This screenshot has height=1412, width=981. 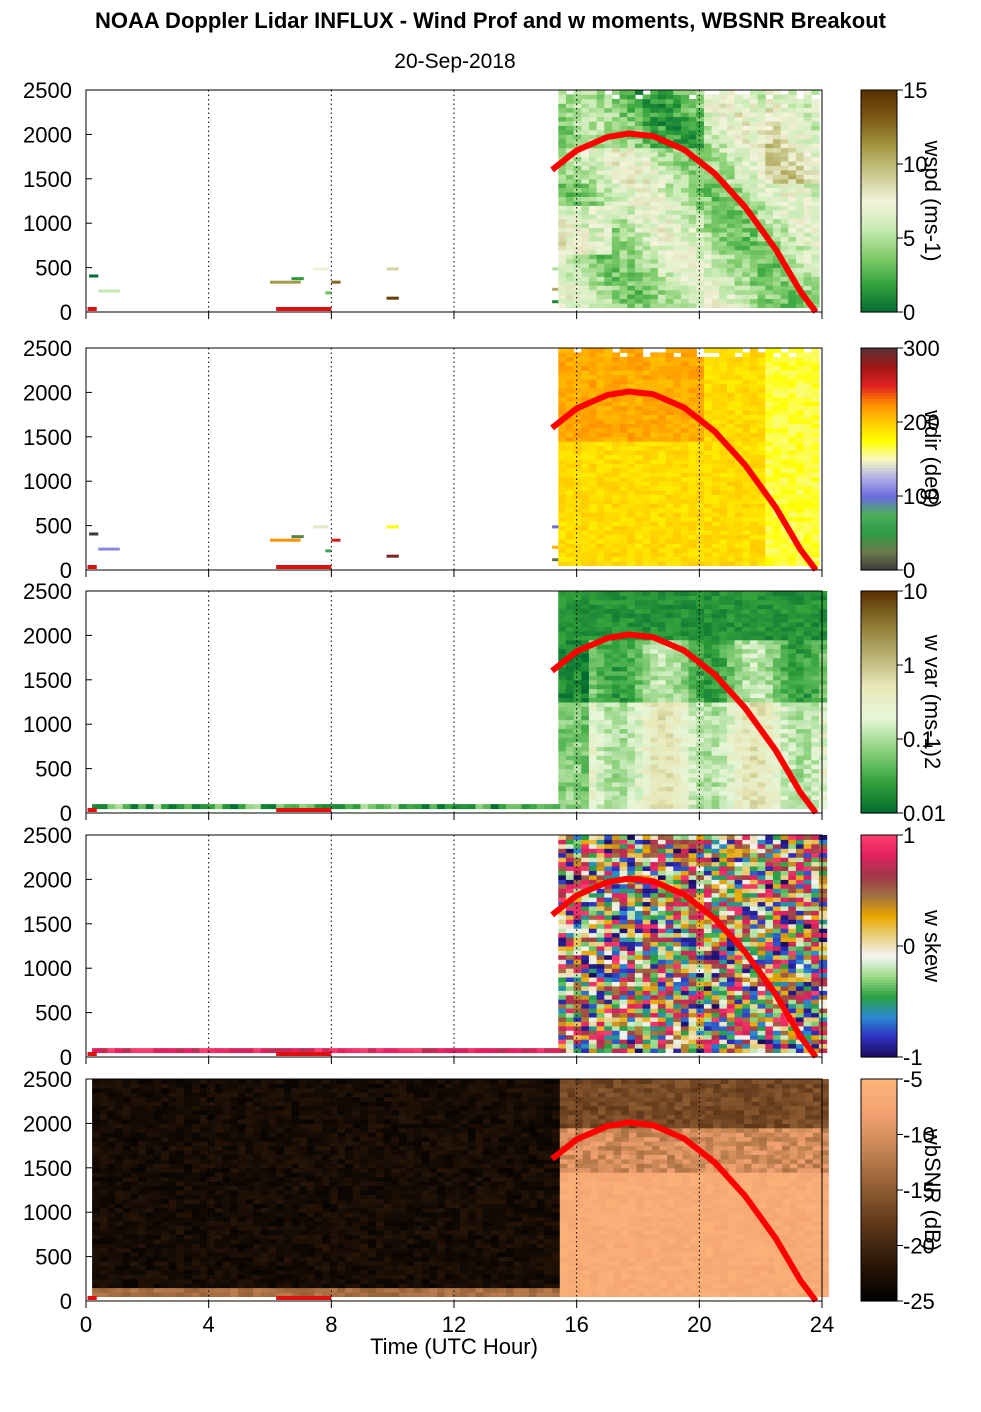 I want to click on wspd-segment, so click(x=94, y=276).